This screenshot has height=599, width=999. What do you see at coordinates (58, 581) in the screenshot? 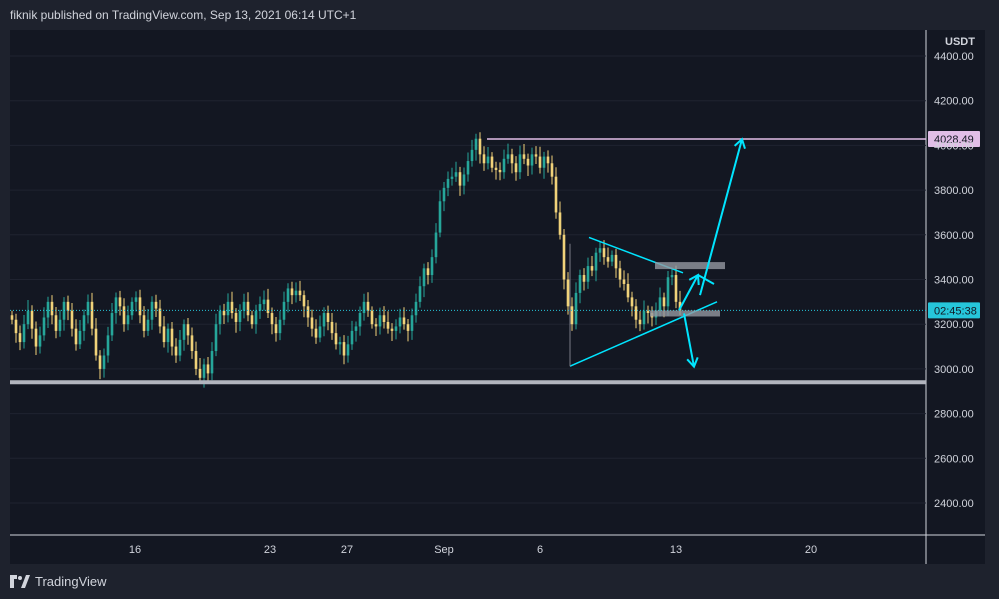
I see `tradingview-branding: TradingView` at bounding box center [58, 581].